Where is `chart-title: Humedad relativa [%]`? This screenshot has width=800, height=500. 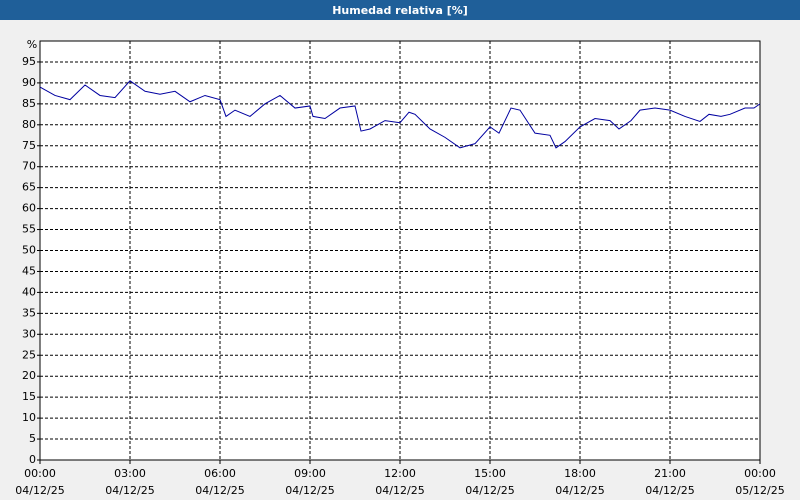
chart-title: Humedad relativa [%] is located at coordinates (400, 10).